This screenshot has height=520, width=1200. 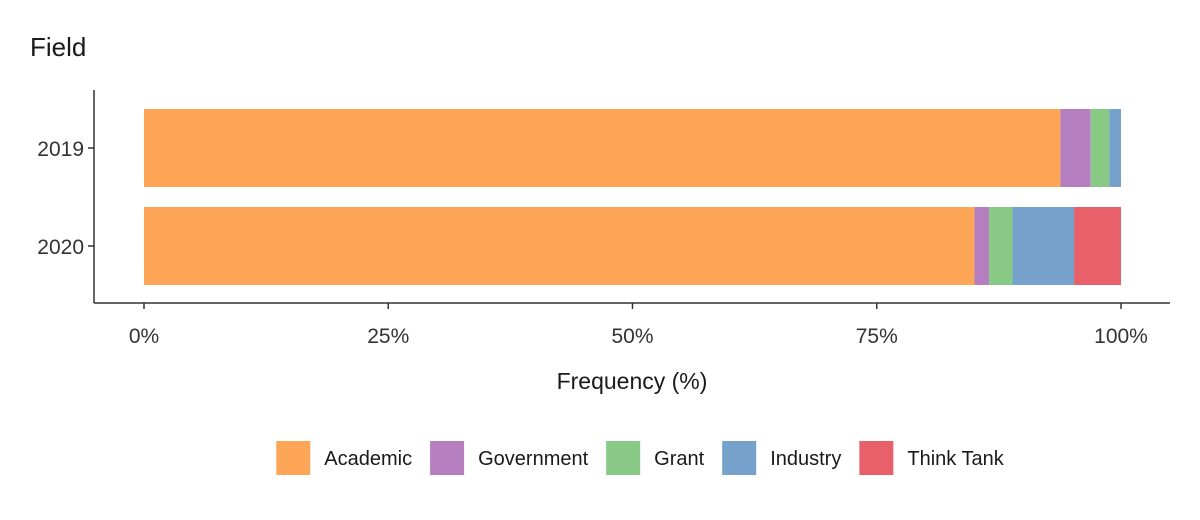 What do you see at coordinates (1001, 246) in the screenshot?
I see `bar-2020-grant` at bounding box center [1001, 246].